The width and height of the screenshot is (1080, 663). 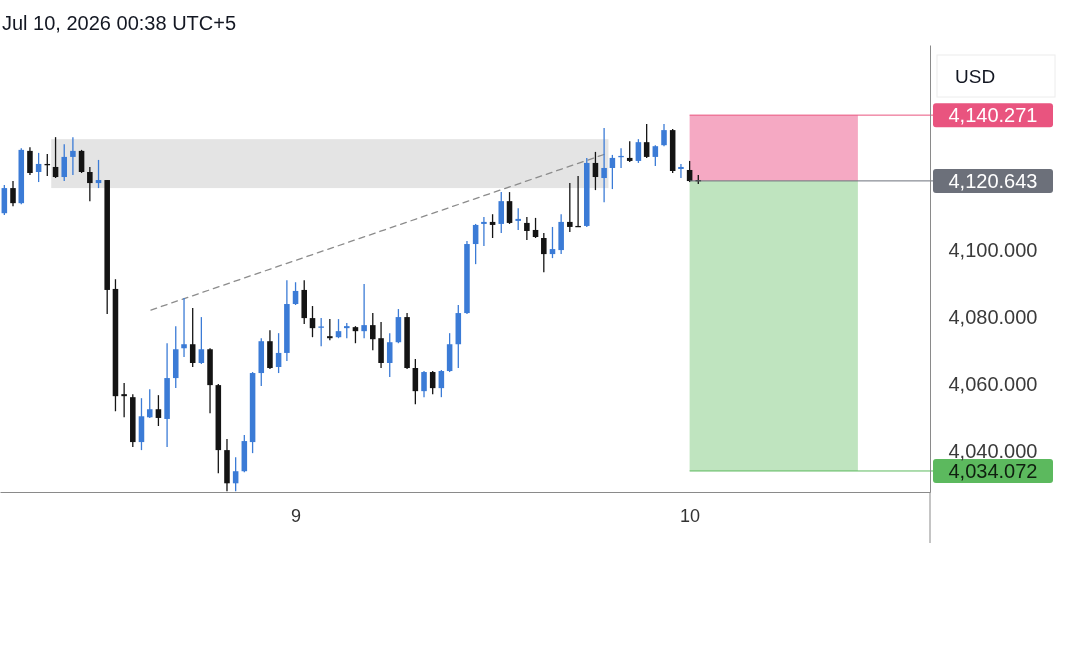 What do you see at coordinates (993, 384) in the screenshot?
I see `y-tick-label: 4,060.000` at bounding box center [993, 384].